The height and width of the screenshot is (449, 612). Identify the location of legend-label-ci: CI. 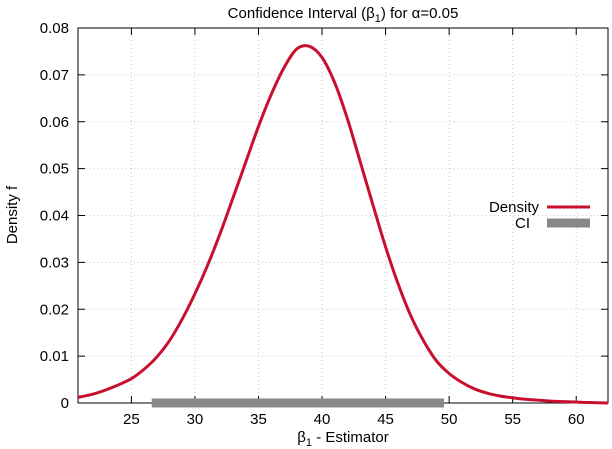
(522, 223).